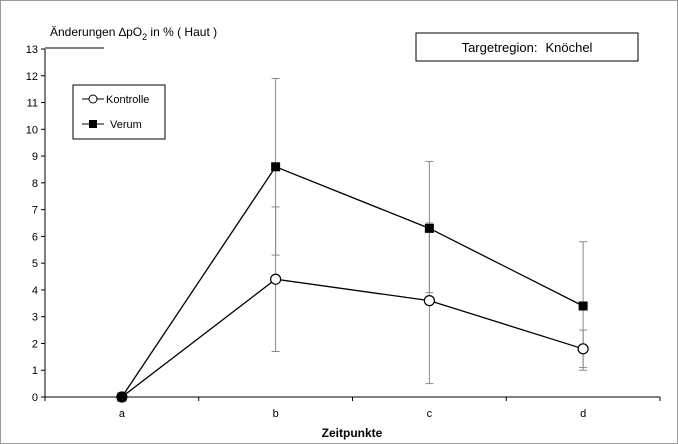 This screenshot has width=678, height=444. I want to click on legend-label-verum: Verum, so click(126, 125).